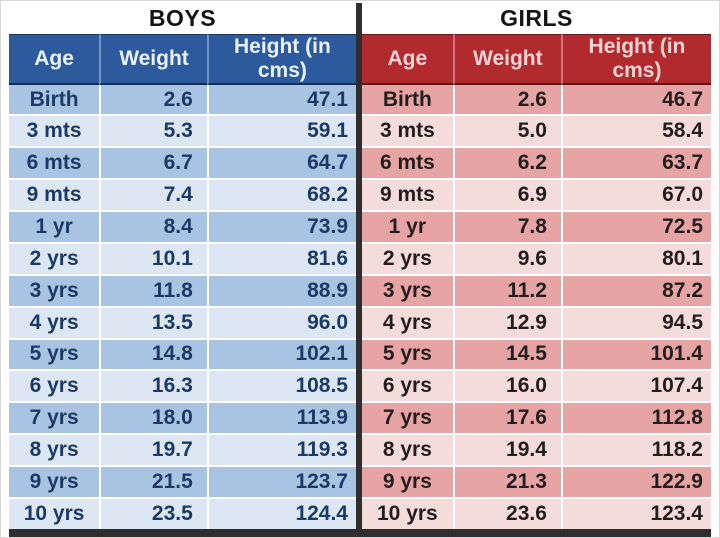  What do you see at coordinates (506, 59) in the screenshot?
I see `girls-header-weight: Weight` at bounding box center [506, 59].